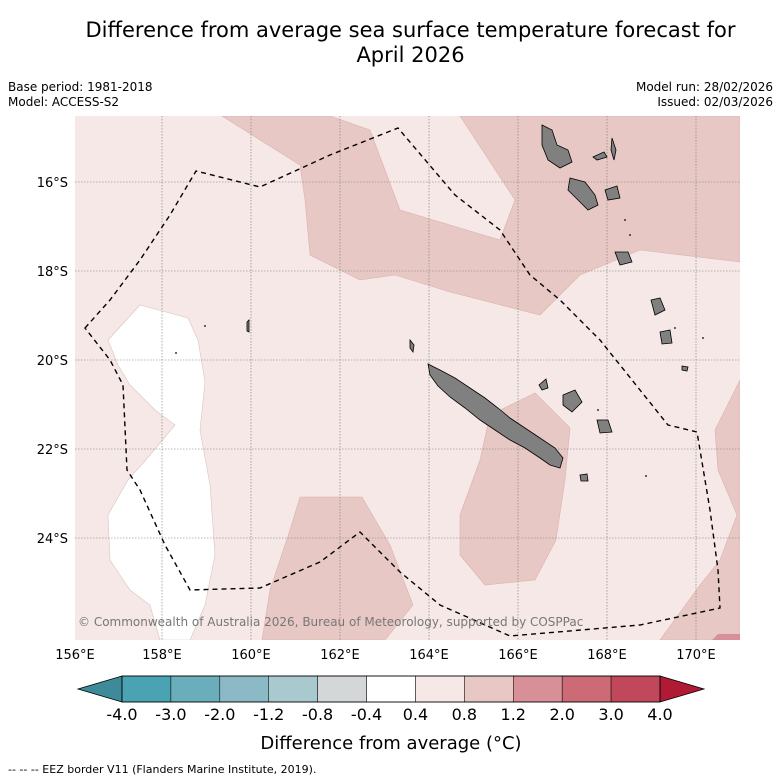 Image resolution: width=781 pixels, height=781 pixels. What do you see at coordinates (623, 258) in the screenshot?
I see `land-erromango` at bounding box center [623, 258].